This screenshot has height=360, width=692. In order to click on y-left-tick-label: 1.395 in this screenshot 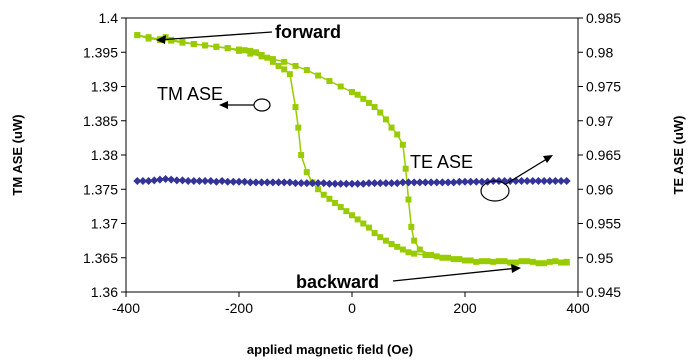, I will do `click(100, 52)`.